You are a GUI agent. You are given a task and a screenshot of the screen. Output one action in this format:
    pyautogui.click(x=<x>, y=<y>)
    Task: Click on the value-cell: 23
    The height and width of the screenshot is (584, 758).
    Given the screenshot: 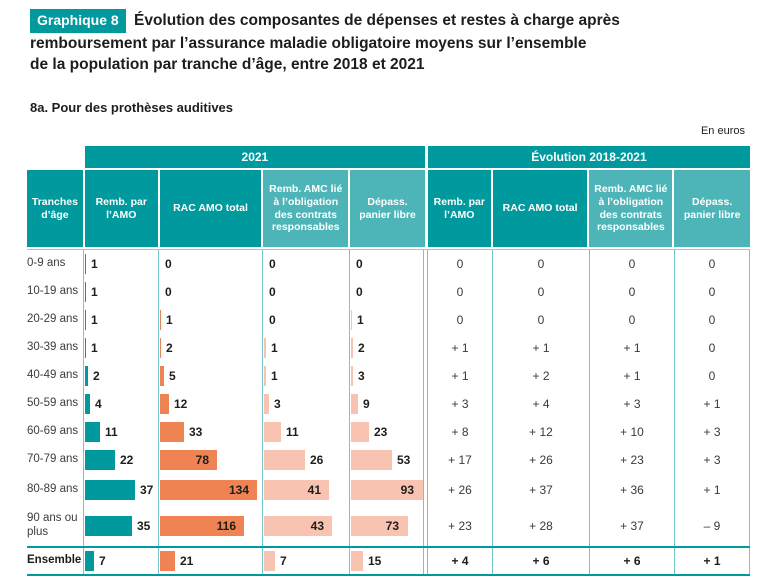 What is the action you would take?
    pyautogui.click(x=386, y=432)
    